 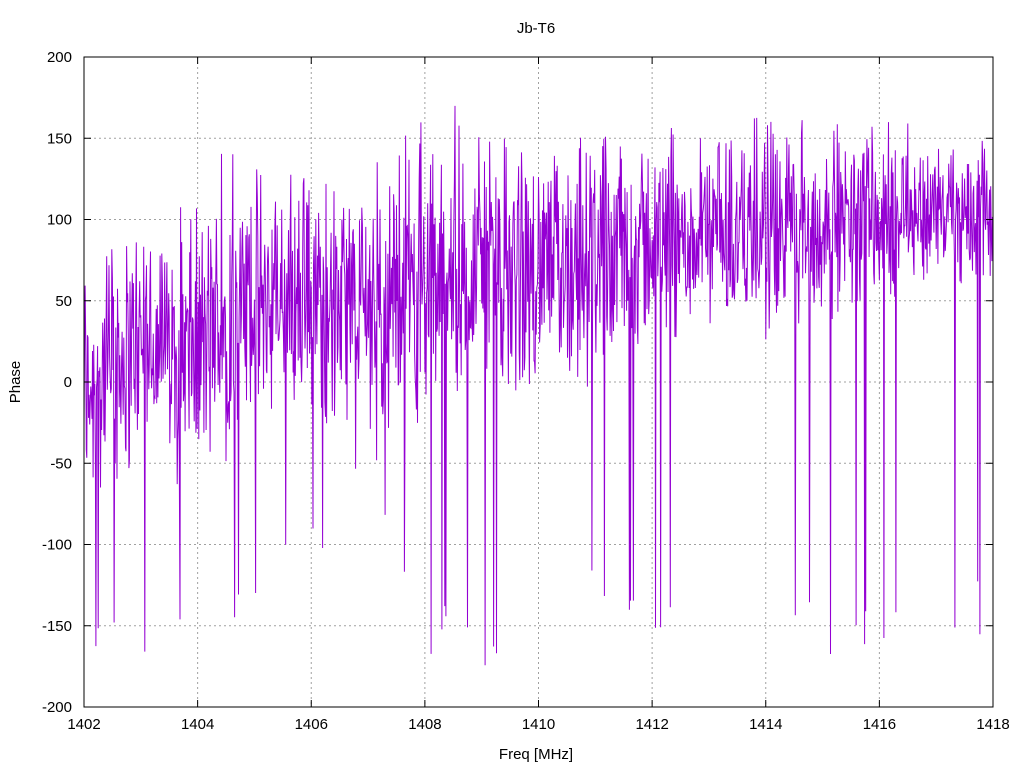 What do you see at coordinates (59, 57) in the screenshot?
I see `y-tick-label: 200` at bounding box center [59, 57].